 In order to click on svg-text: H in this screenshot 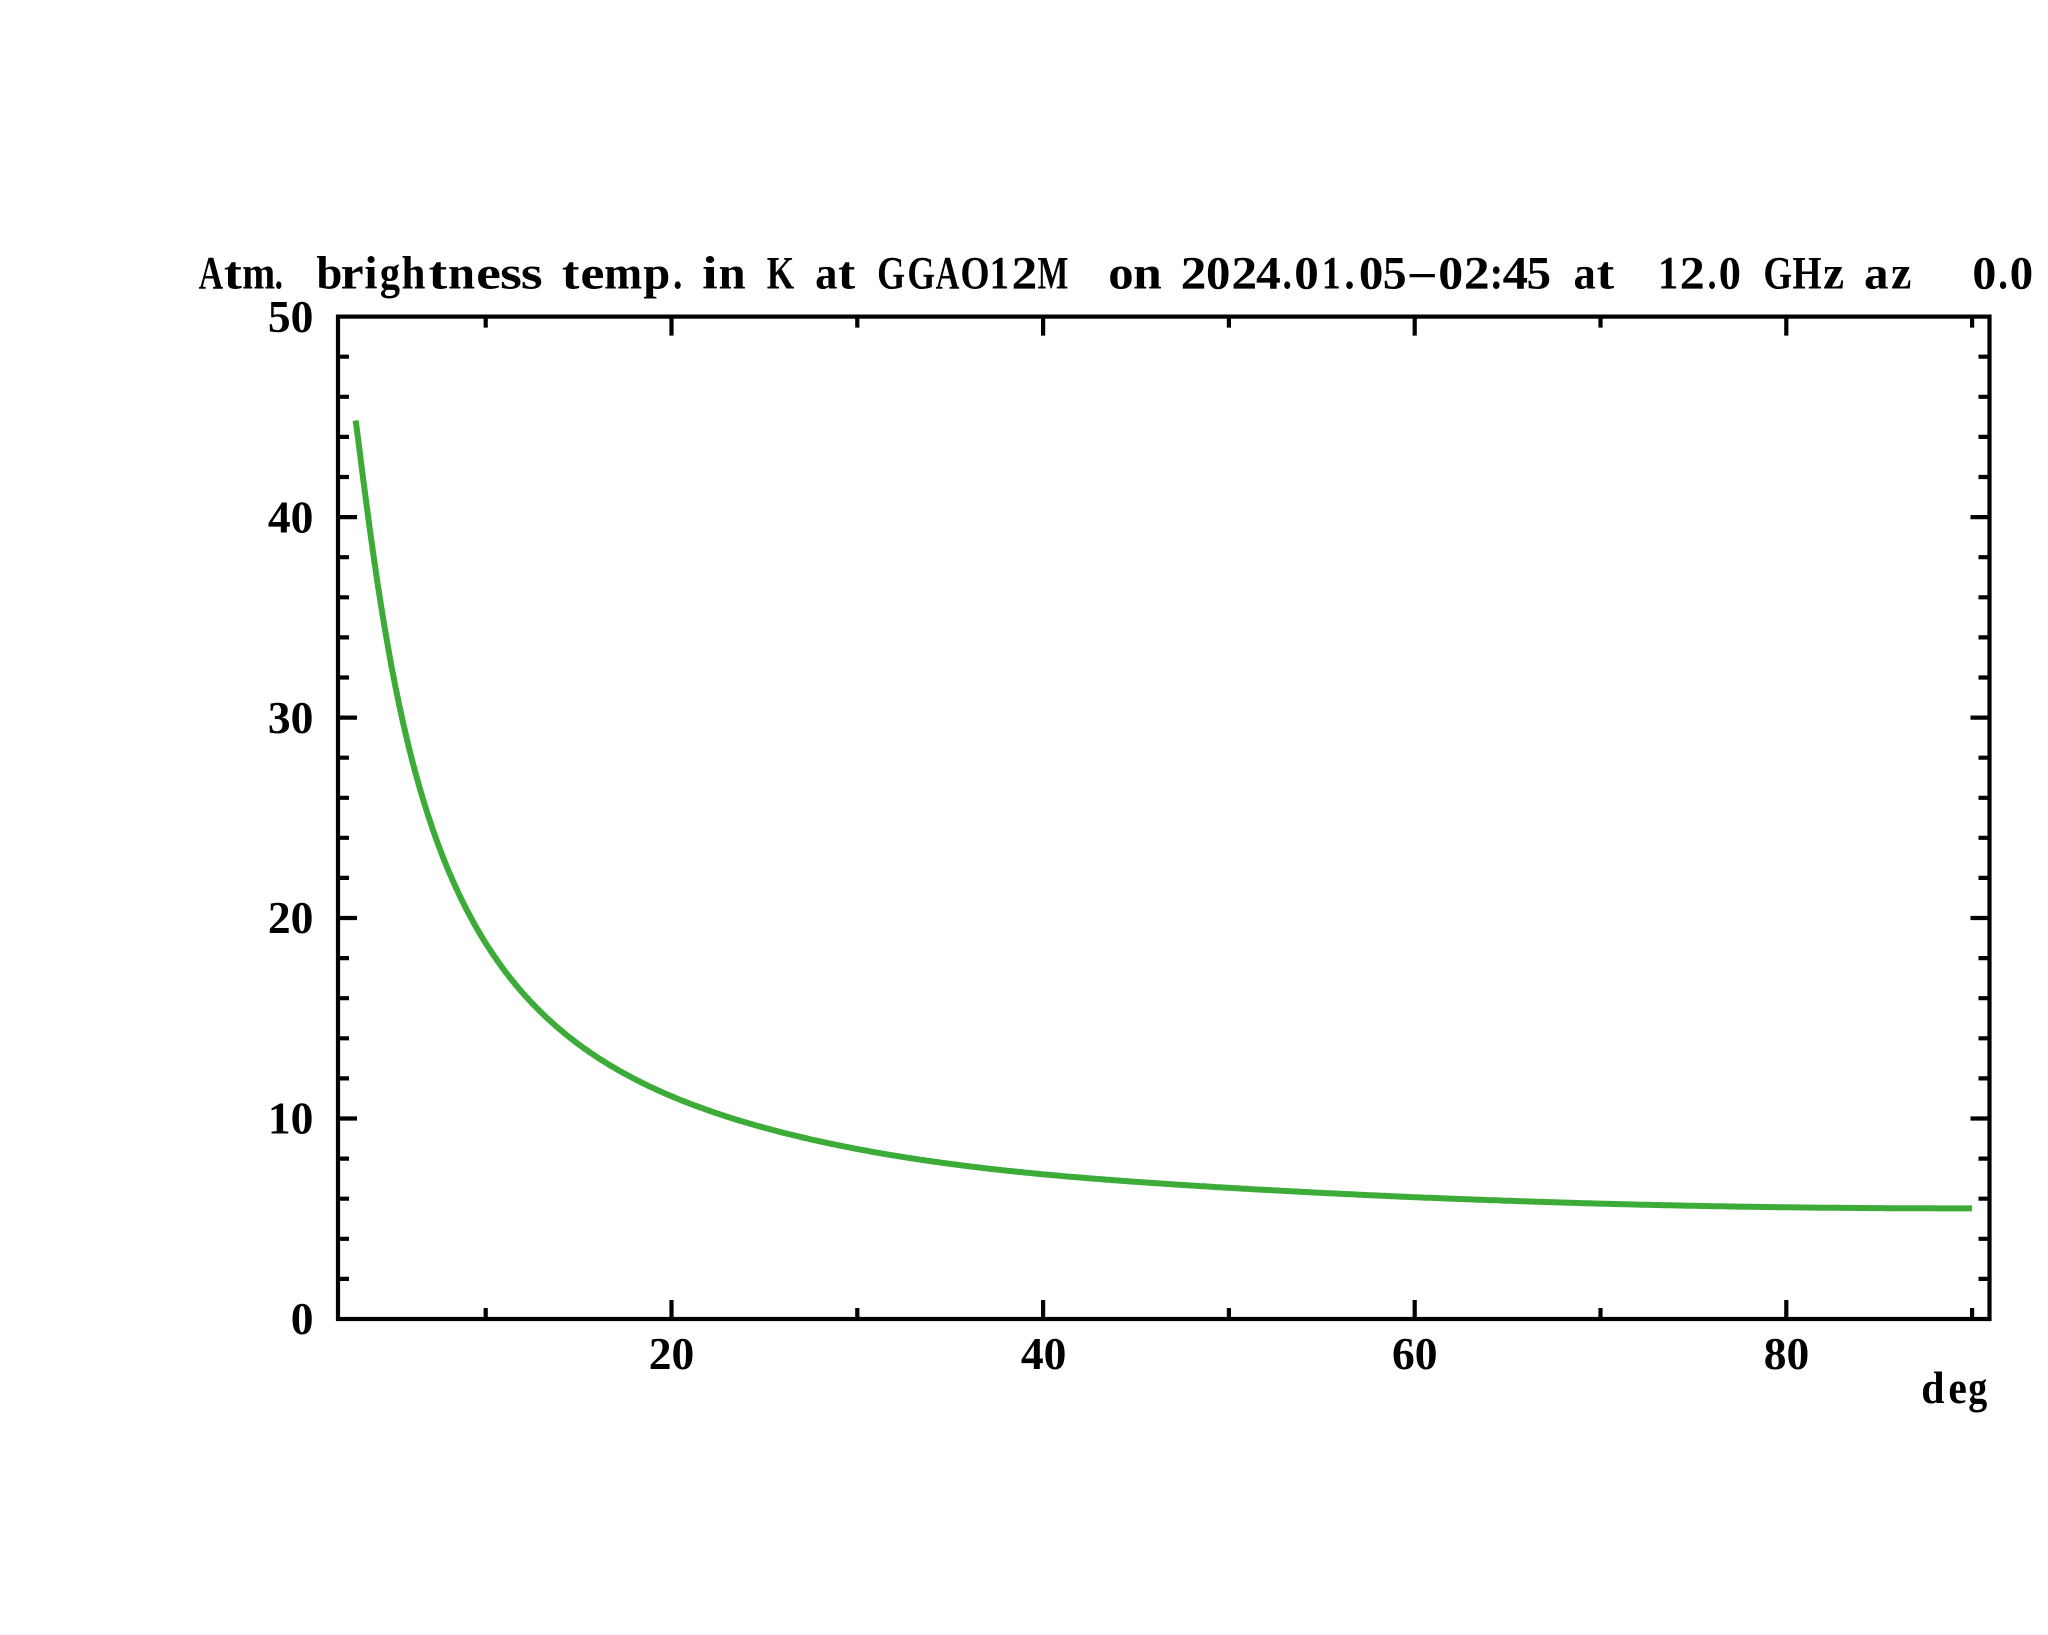, I will do `click(1806, 274)`.